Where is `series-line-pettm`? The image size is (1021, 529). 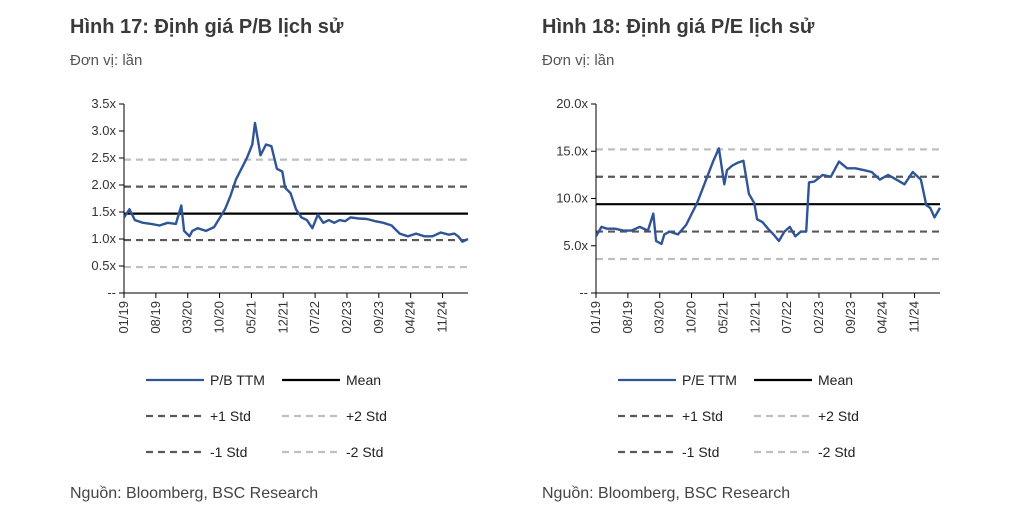
series-line-pettm is located at coordinates (768, 196).